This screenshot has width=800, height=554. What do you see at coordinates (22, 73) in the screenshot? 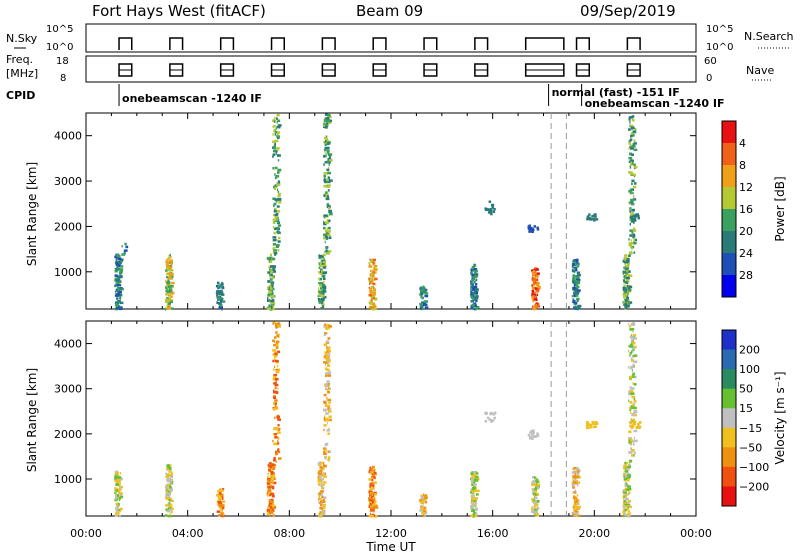
I see `freq-label-line2: [MHz]` at bounding box center [22, 73].